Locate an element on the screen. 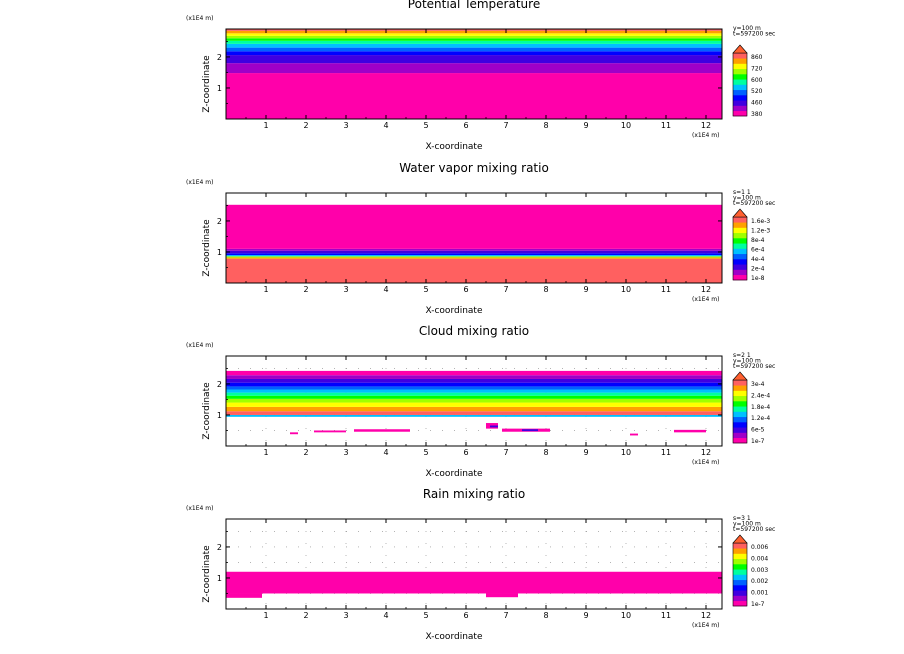 Image resolution: width=904 pixels, height=654 pixels. info-line: y=100 m is located at coordinates (747, 28).